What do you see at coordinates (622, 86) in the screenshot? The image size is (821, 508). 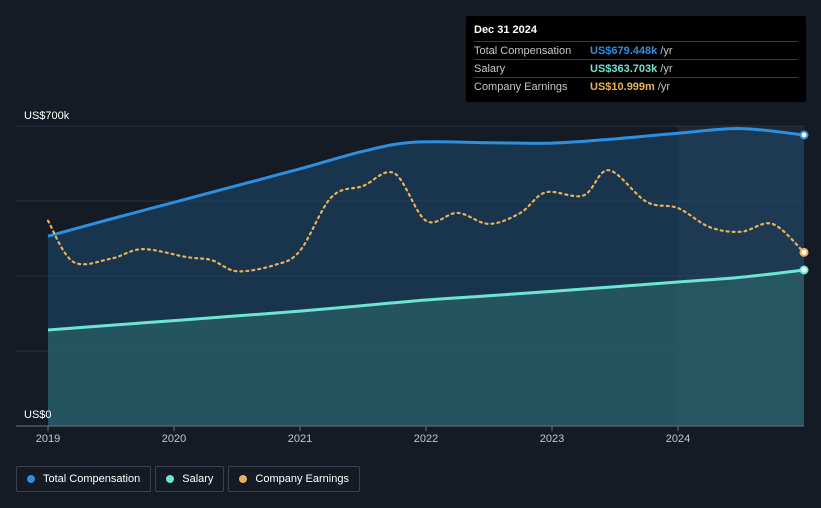 I see `tooltip-value: US$10.999m` at bounding box center [622, 86].